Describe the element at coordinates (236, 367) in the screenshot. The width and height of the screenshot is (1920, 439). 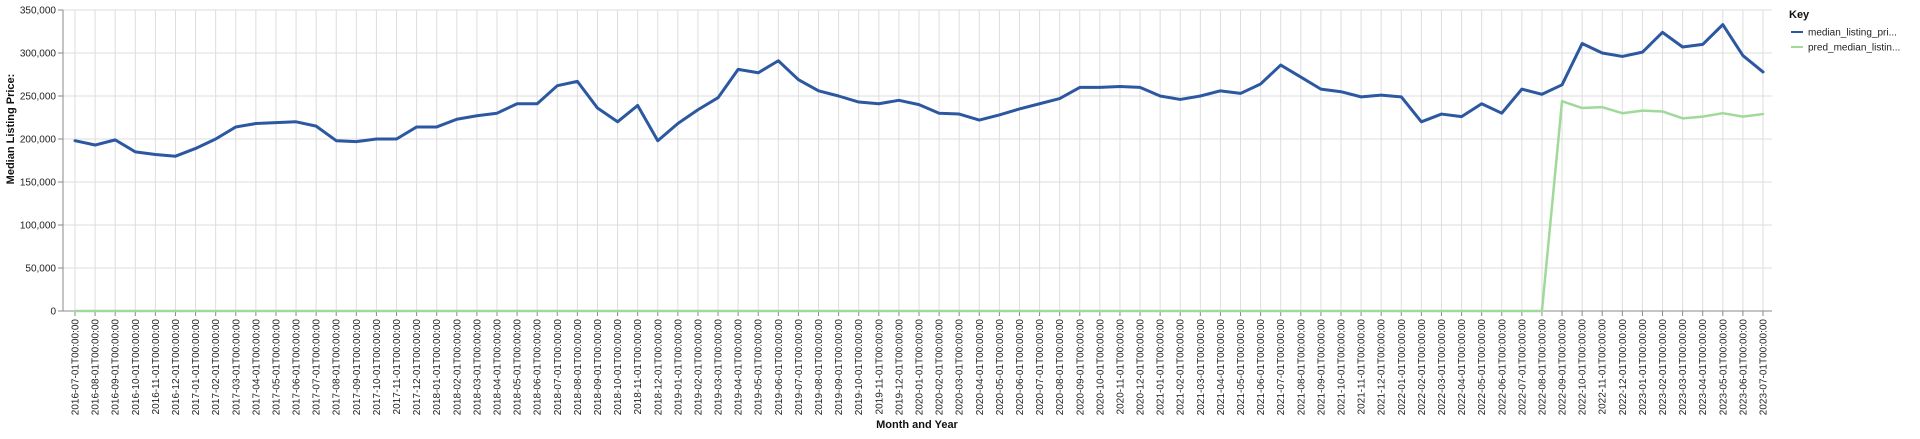
I see `x-tick-label: 2017-03-01T00:00:00` at that location.